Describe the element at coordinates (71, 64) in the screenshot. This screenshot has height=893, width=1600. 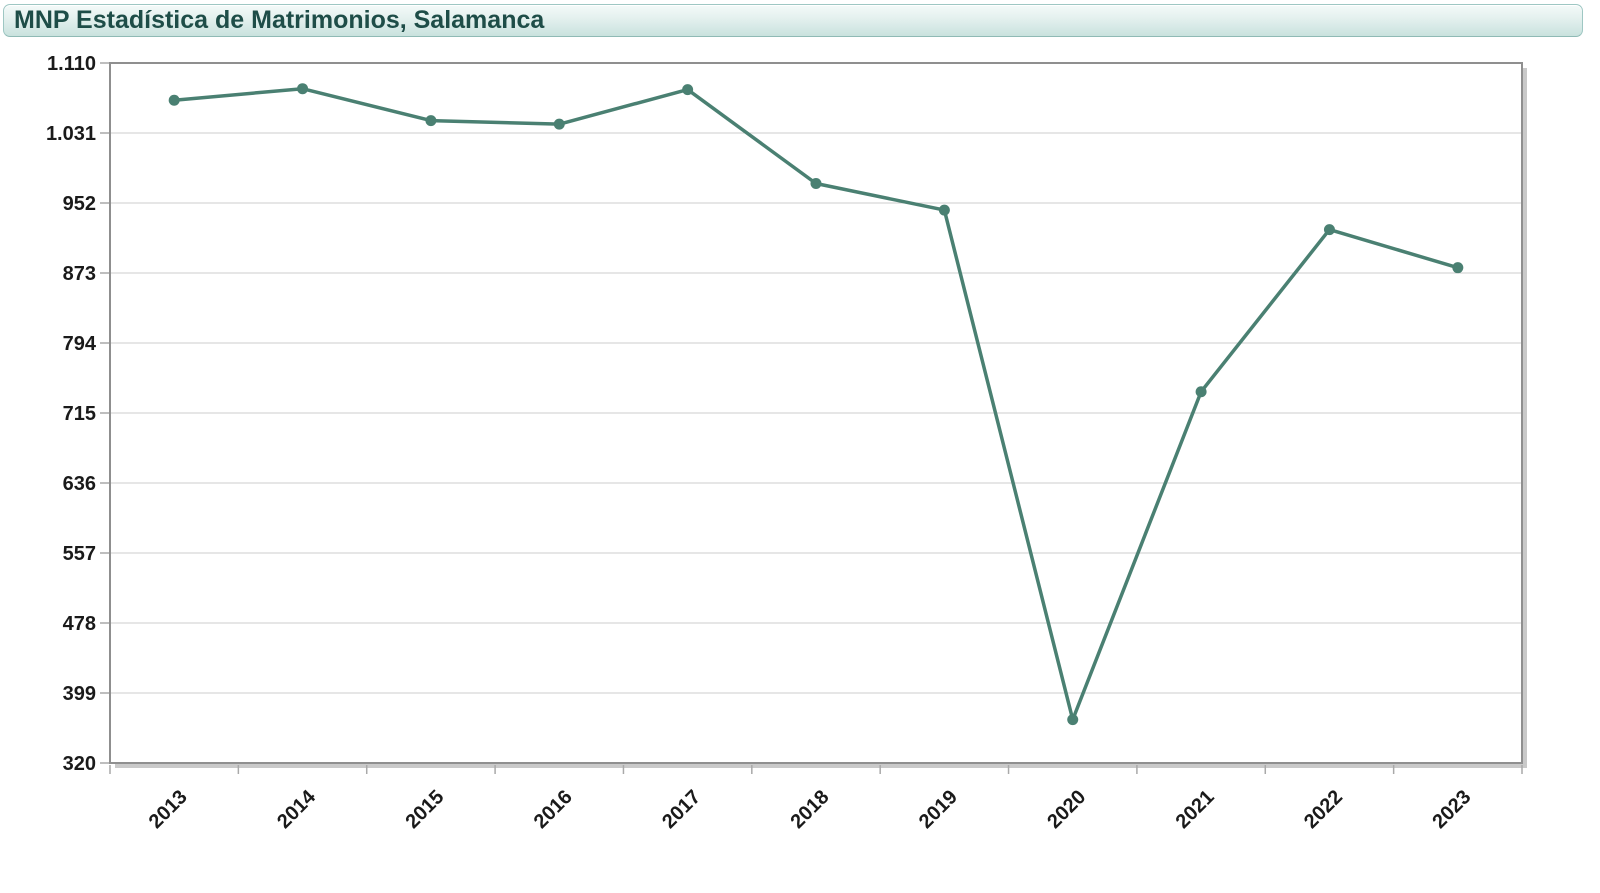
I see `y-tick-label: 1.110` at that location.